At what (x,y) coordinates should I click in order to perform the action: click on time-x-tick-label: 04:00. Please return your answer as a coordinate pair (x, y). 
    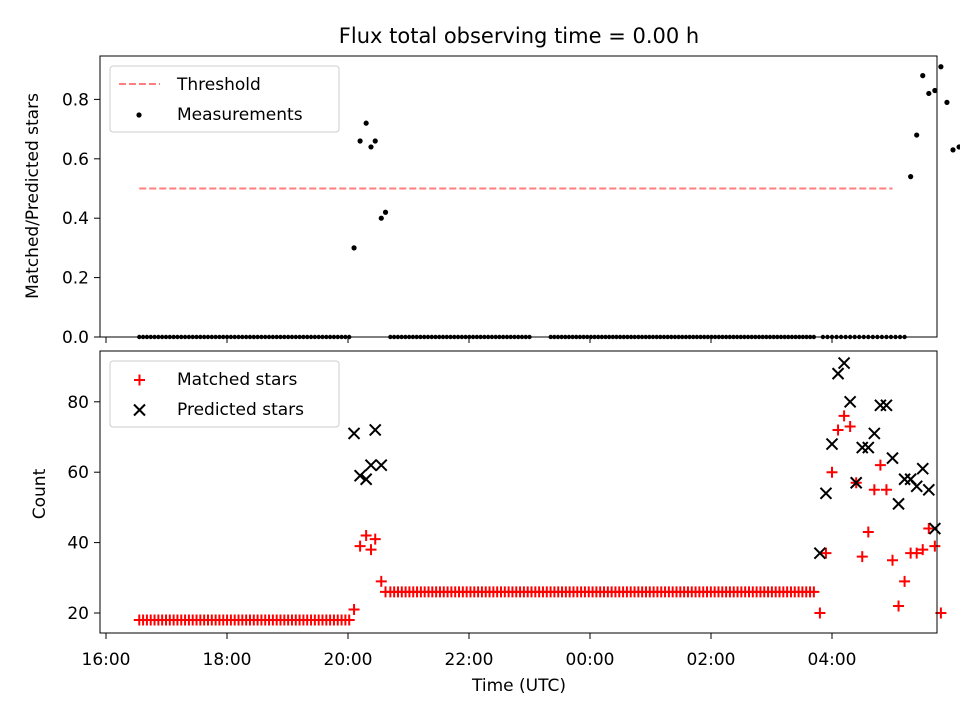
    Looking at the image, I should click on (832, 660).